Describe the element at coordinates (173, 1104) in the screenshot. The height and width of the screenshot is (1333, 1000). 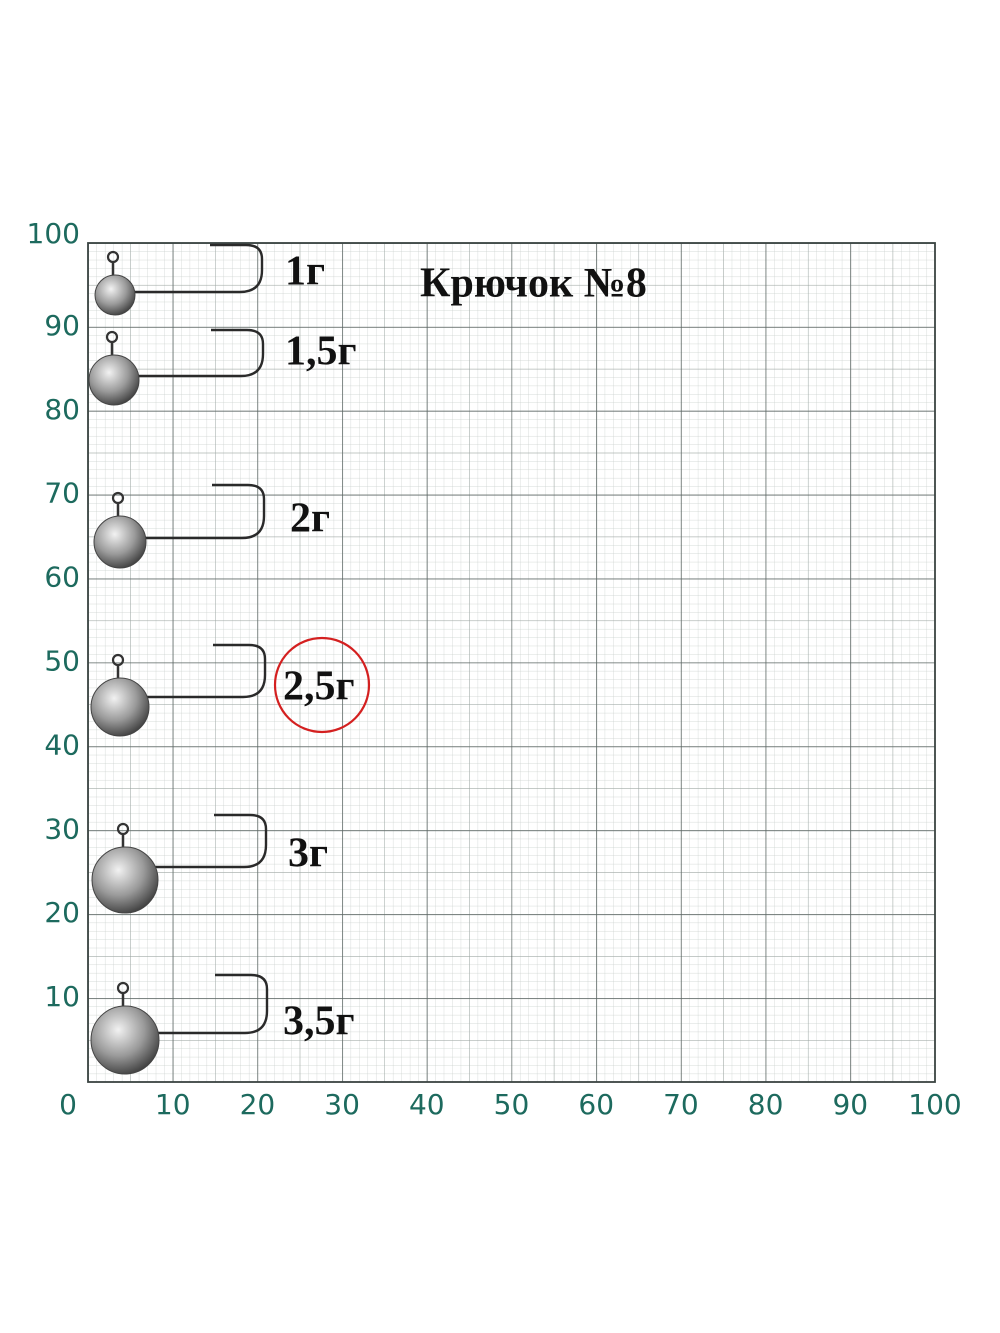
I see `x-tick-label: 10` at that location.